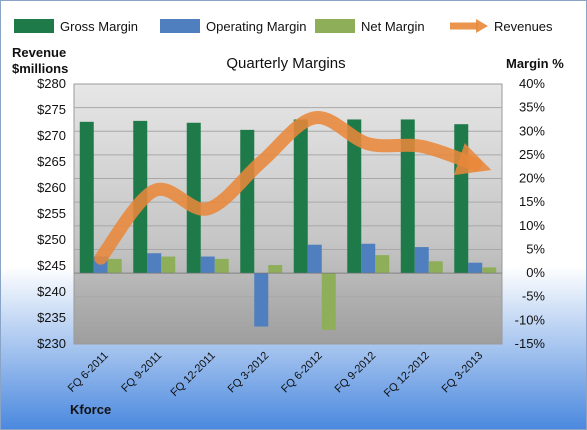  I want to click on left-tick-label: $255, so click(51, 213).